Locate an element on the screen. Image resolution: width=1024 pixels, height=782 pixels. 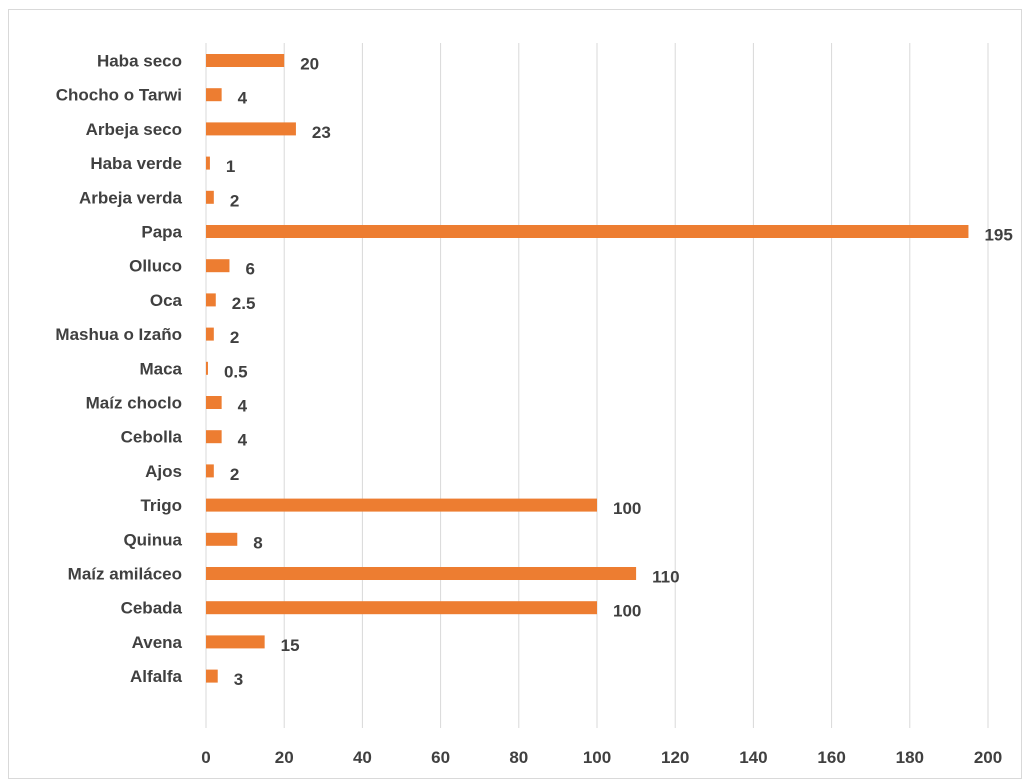
x-tick-label: 160 is located at coordinates (831, 757).